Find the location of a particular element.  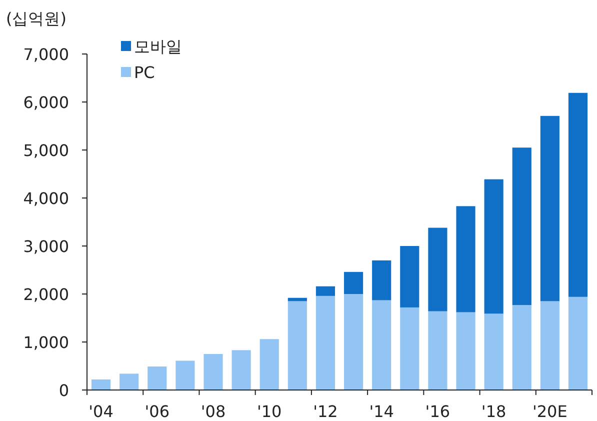

legend-label: PC is located at coordinates (144, 72).